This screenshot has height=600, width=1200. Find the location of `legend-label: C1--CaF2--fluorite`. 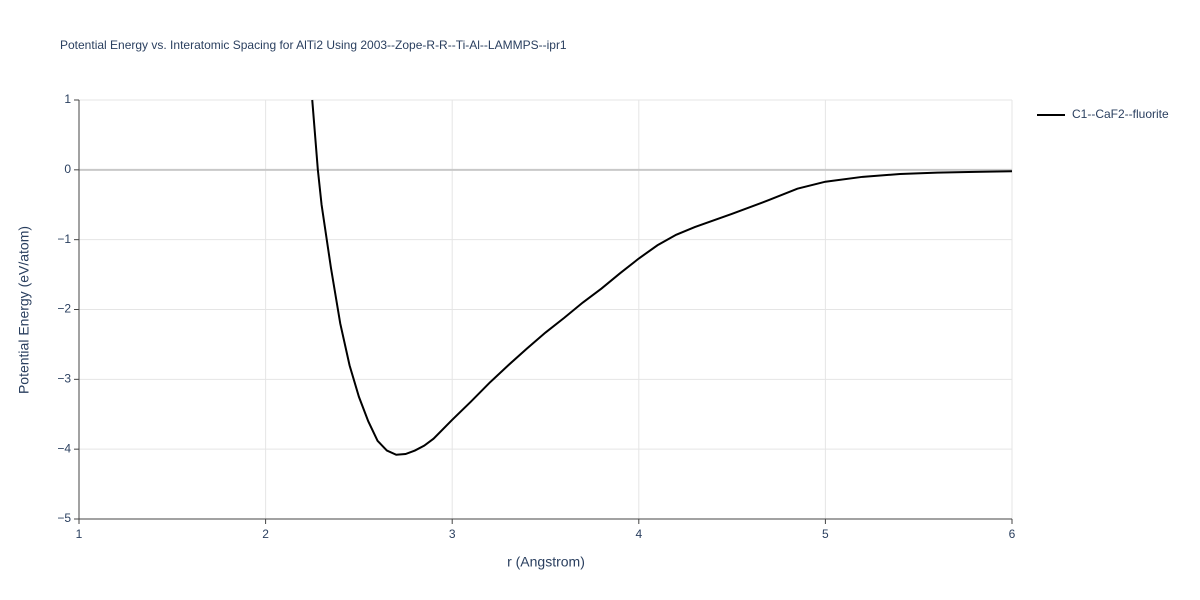

legend-label: C1--CaF2--fluorite is located at coordinates (1120, 114).